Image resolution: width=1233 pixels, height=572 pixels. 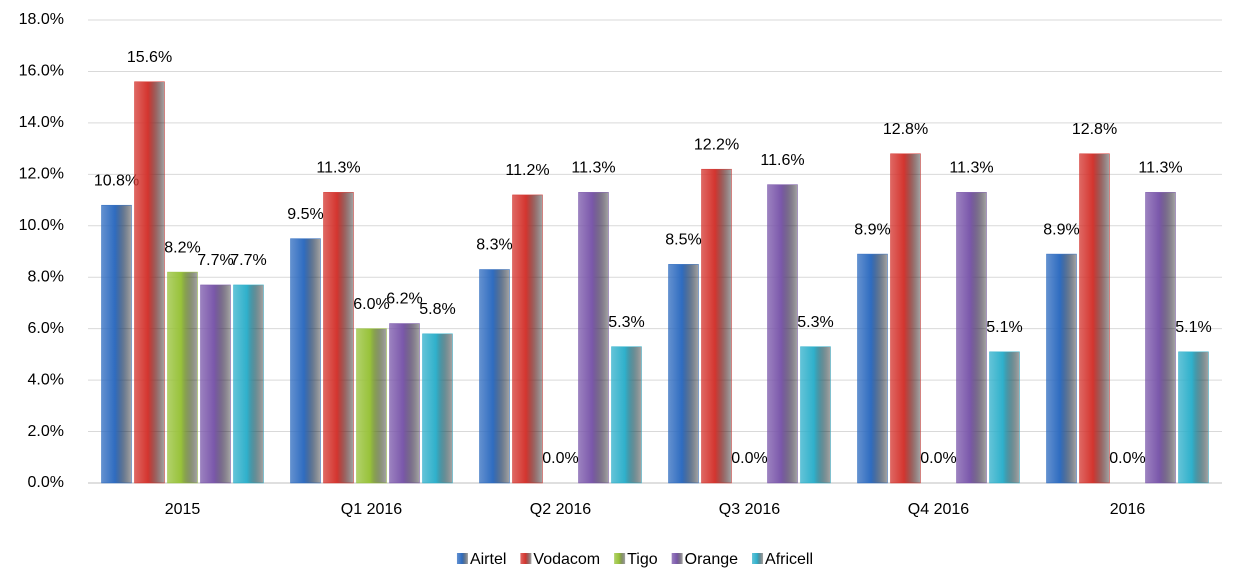 I want to click on x-tick-label: 2015, so click(x=183, y=509).